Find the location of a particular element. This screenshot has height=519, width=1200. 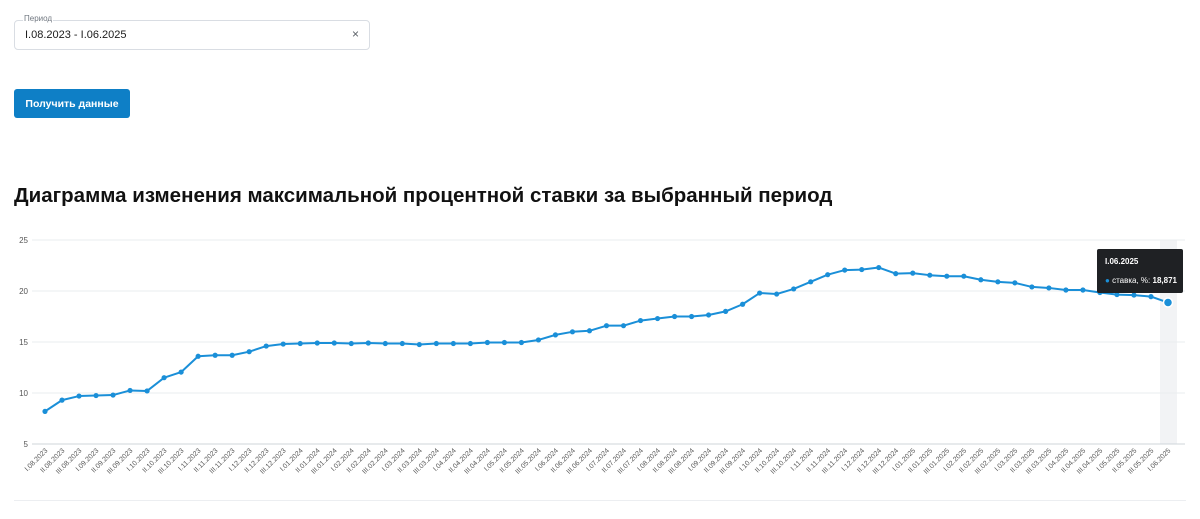

clear-icon: × is located at coordinates (355, 34).